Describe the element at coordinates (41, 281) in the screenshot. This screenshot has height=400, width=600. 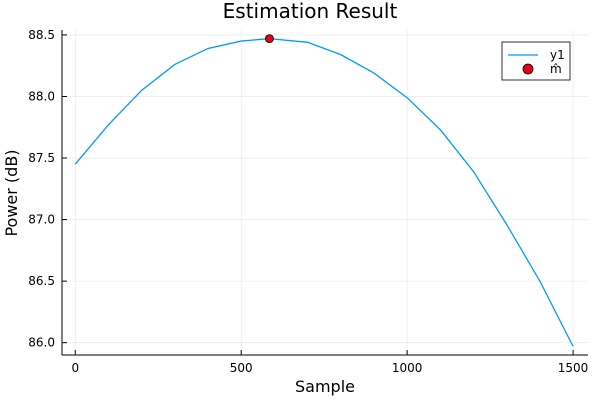
I see `y-tick-label: 86.5` at that location.